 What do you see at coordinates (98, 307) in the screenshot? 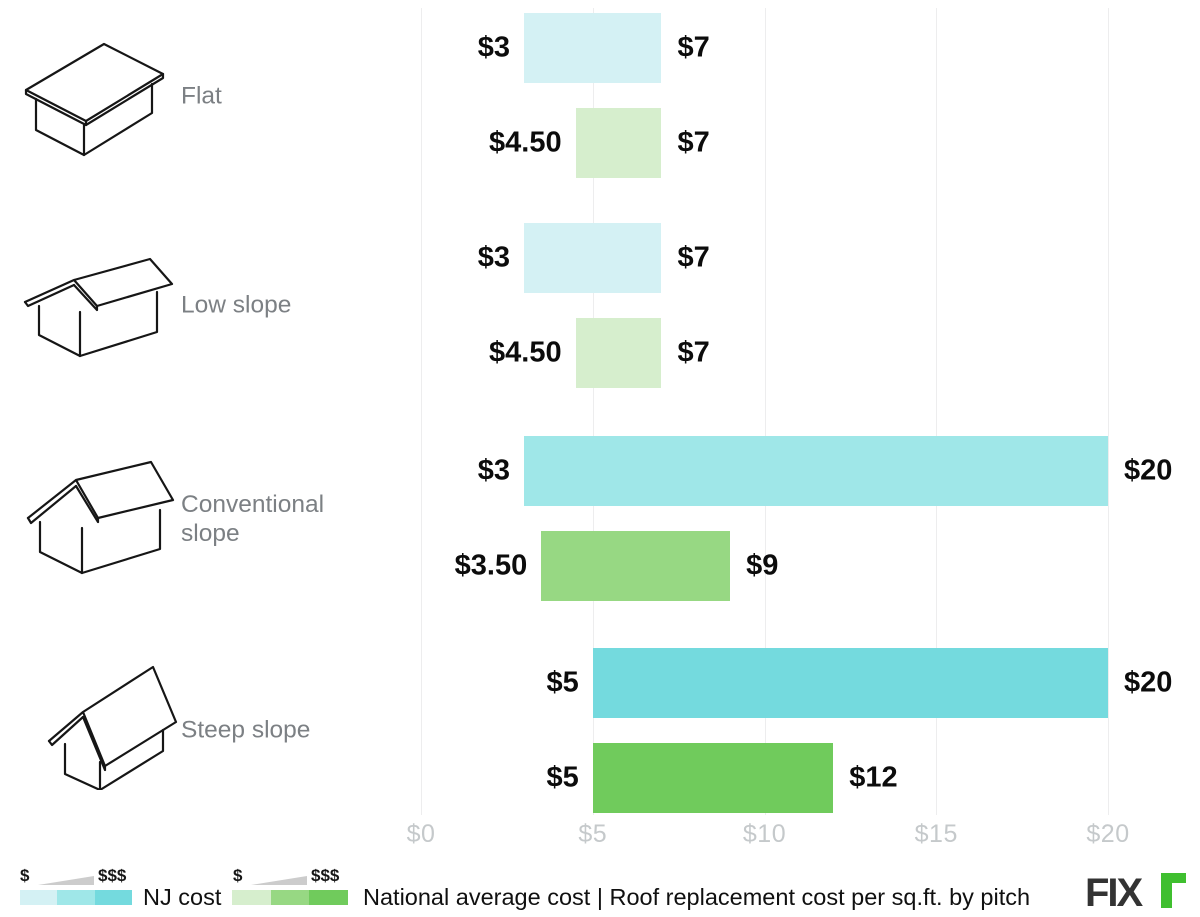
I see `low-slope-roof-icon` at bounding box center [98, 307].